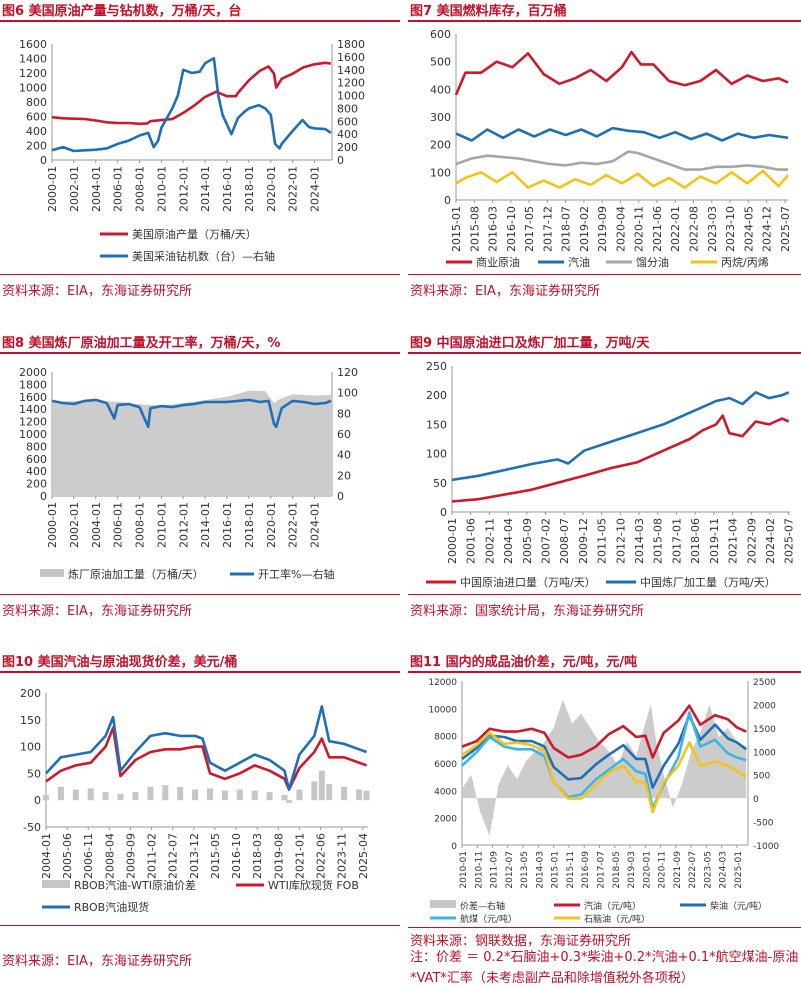 This screenshot has width=801, height=989. I want to click on y-tick-label: 200, so click(30, 693).